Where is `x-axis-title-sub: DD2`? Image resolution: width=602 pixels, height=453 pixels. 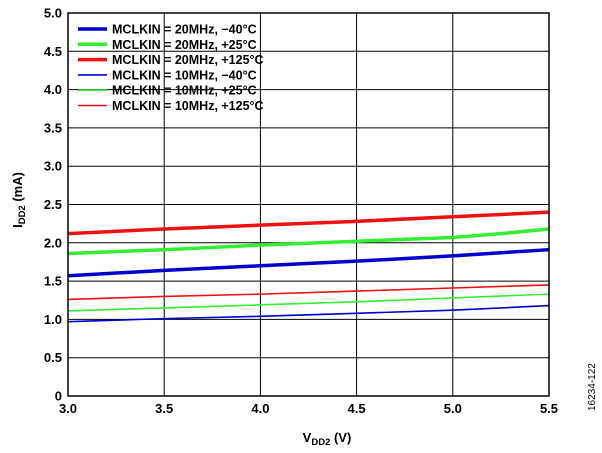
x-axis-title-sub: DD2 is located at coordinates (320, 442).